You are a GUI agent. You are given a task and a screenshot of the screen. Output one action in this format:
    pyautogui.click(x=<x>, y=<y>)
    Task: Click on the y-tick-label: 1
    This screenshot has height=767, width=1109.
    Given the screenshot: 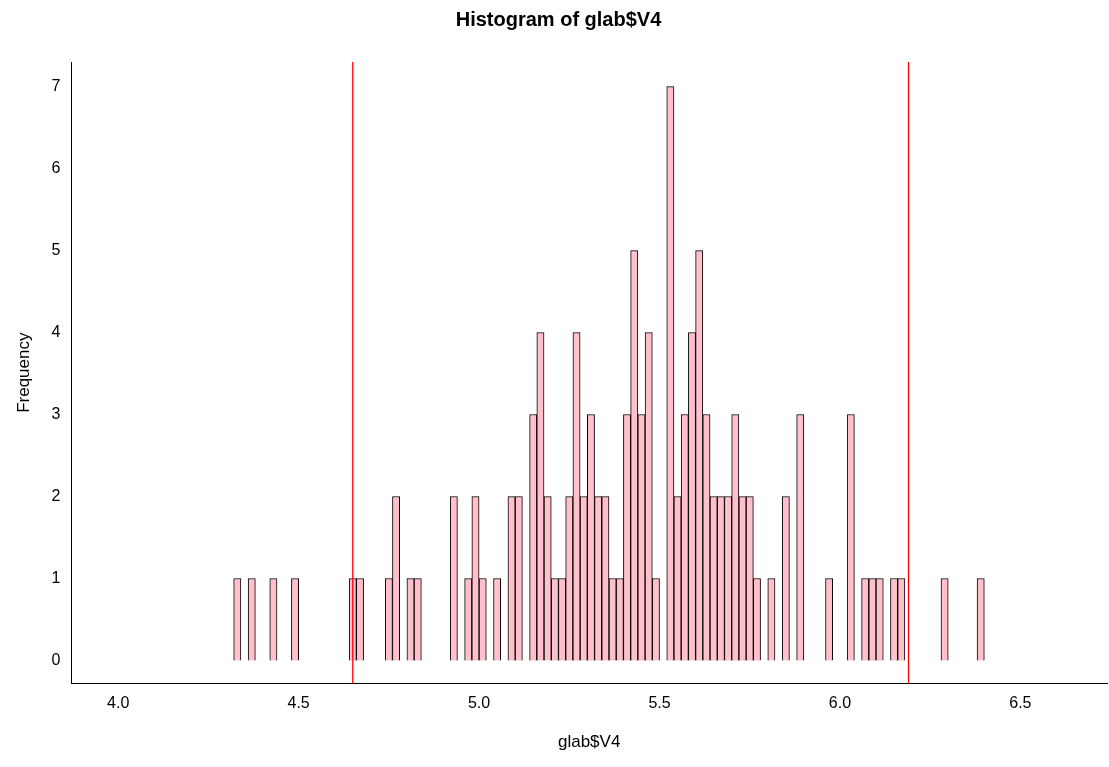 What is the action you would take?
    pyautogui.click(x=56, y=577)
    